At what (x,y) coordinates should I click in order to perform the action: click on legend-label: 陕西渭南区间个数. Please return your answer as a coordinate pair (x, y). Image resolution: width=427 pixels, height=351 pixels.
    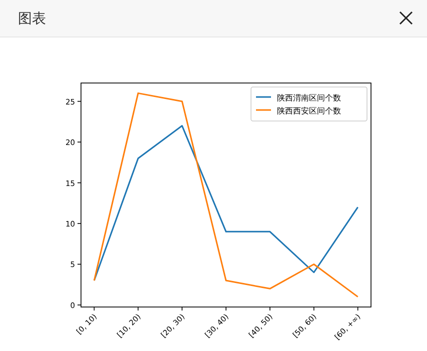
    Looking at the image, I should click on (309, 98).